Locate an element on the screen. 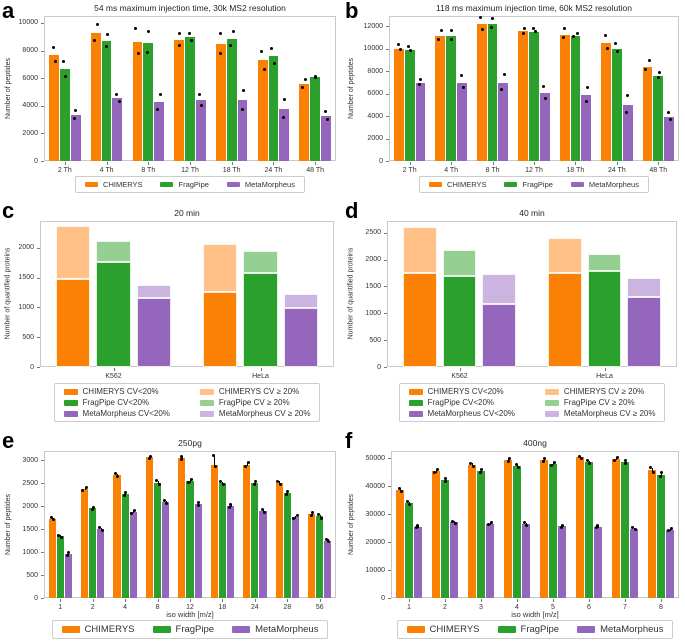 The height and width of the screenshot is (644, 685). y-tick-label: 10000 is located at coordinates (375, 570).